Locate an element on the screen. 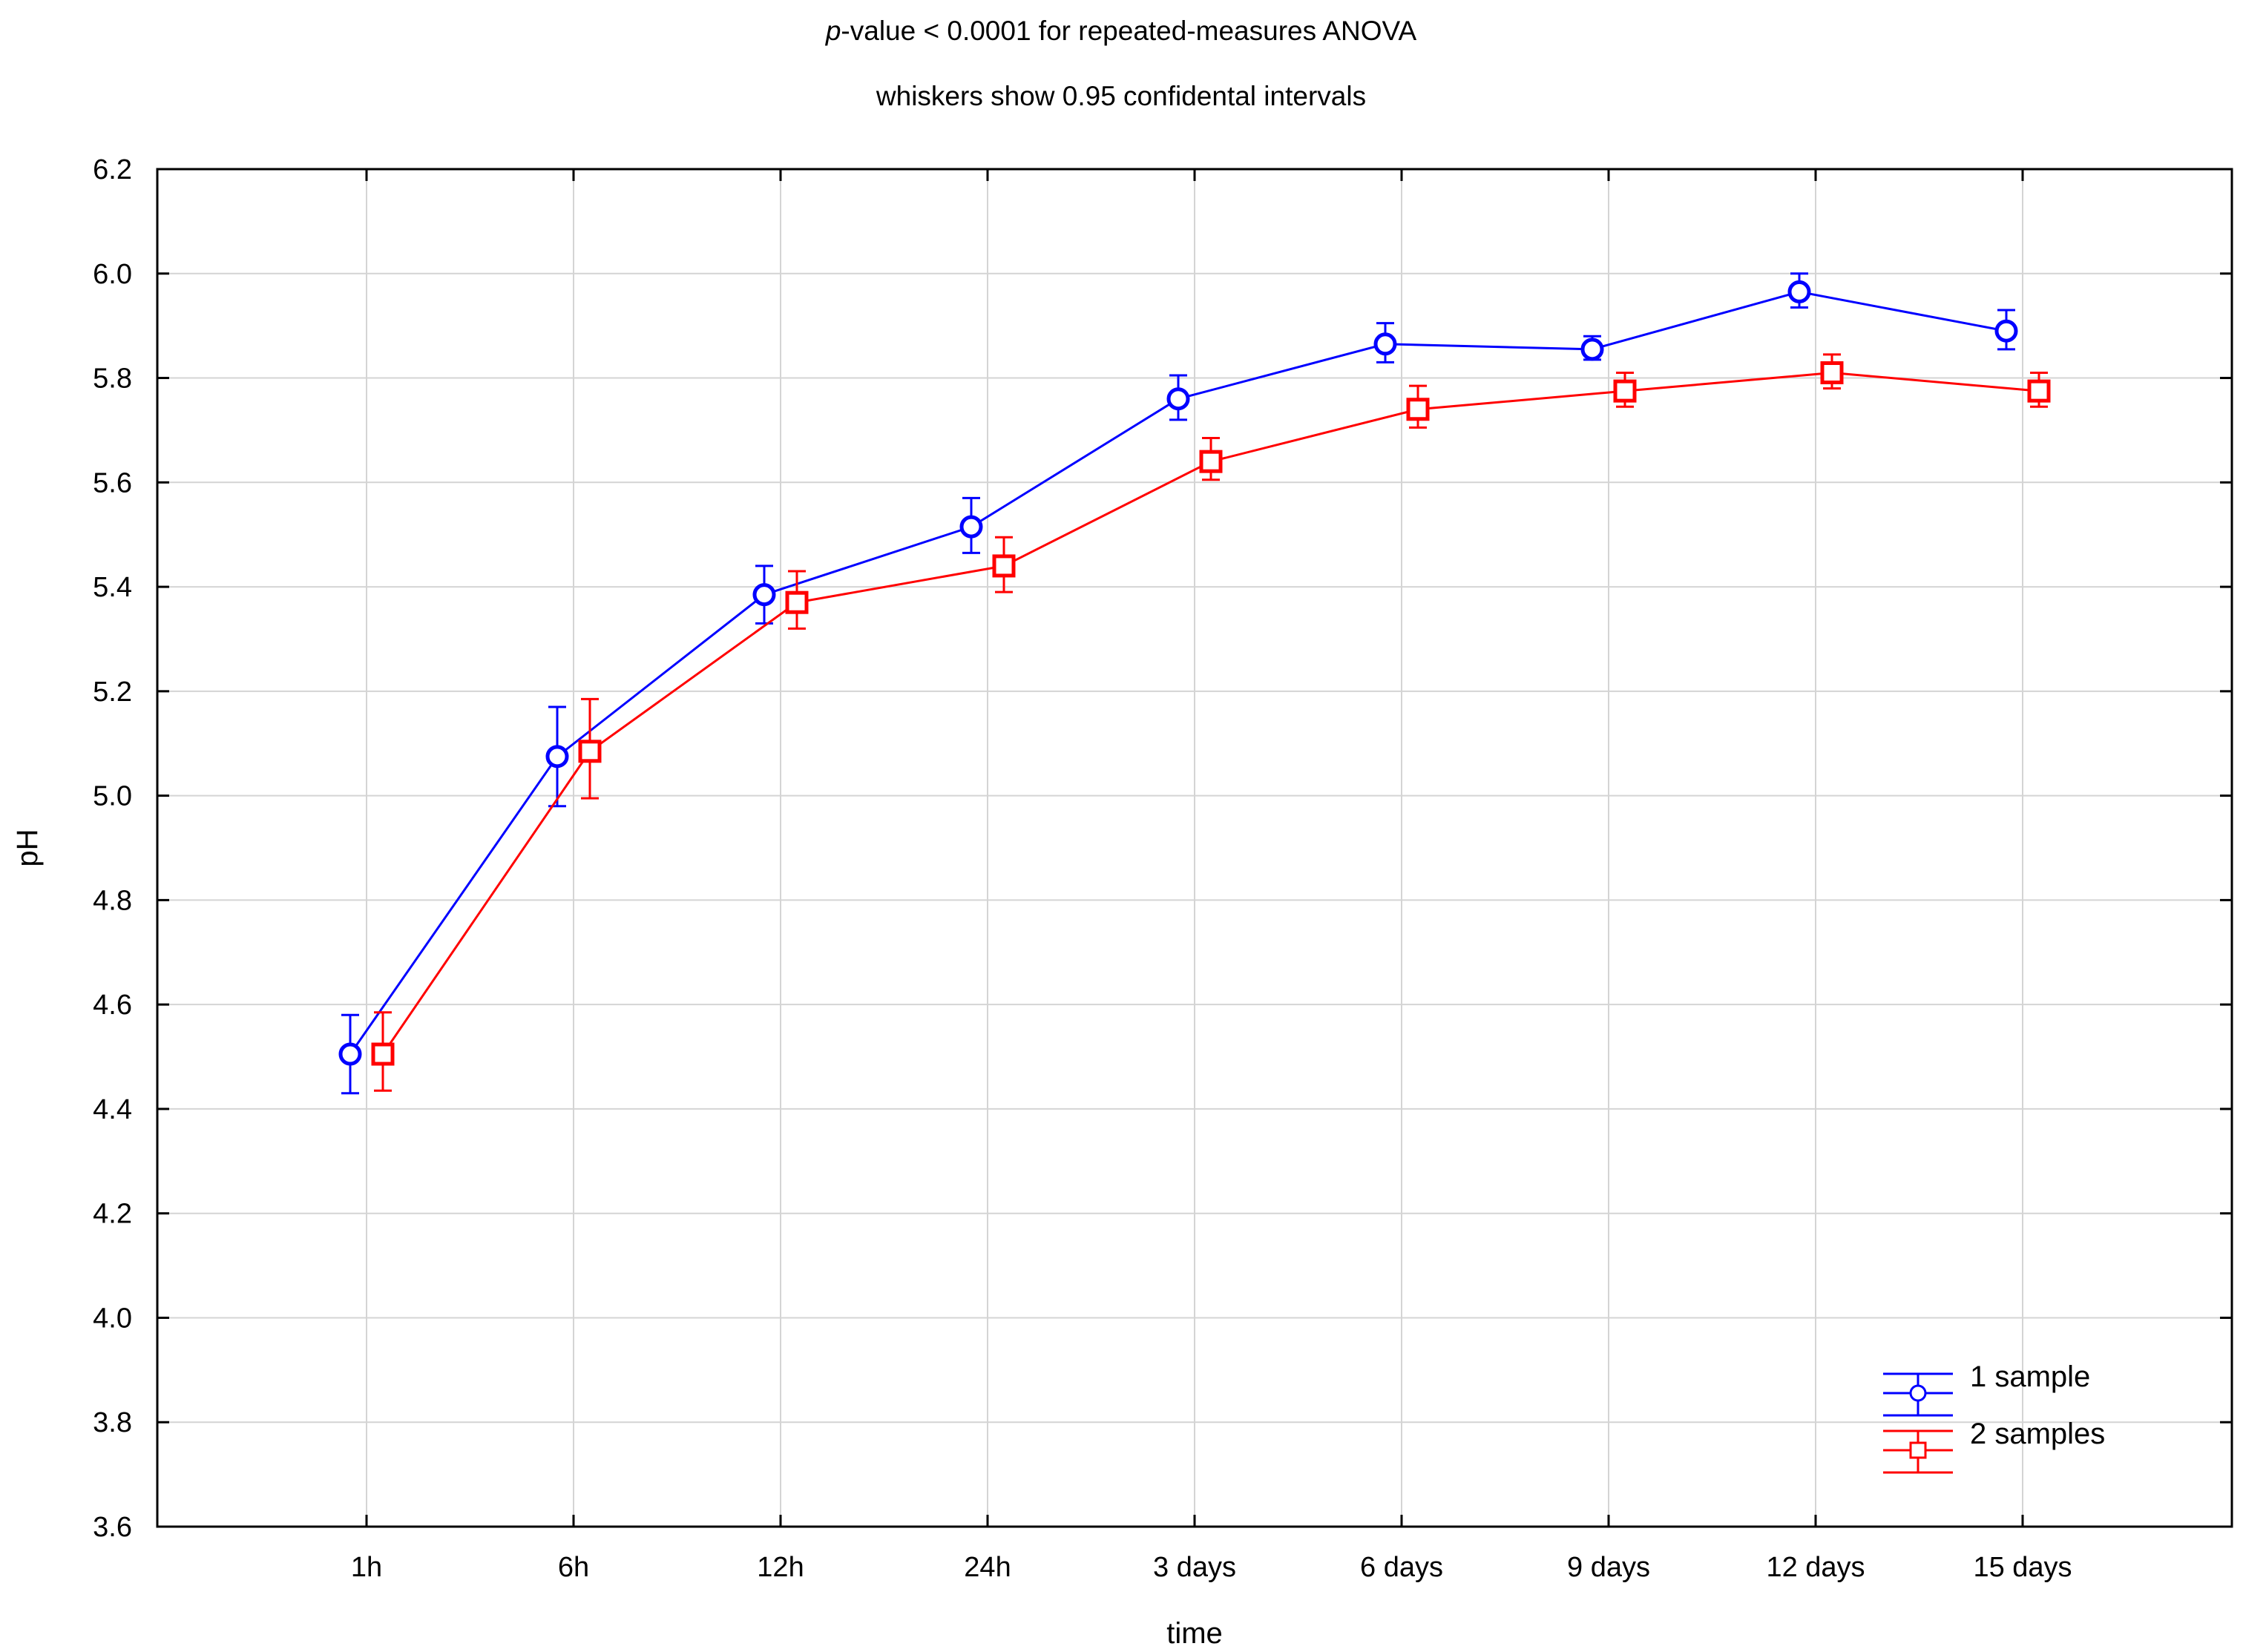 The width and height of the screenshot is (2243, 1652). y-tick-label: 5.0 is located at coordinates (112, 796).